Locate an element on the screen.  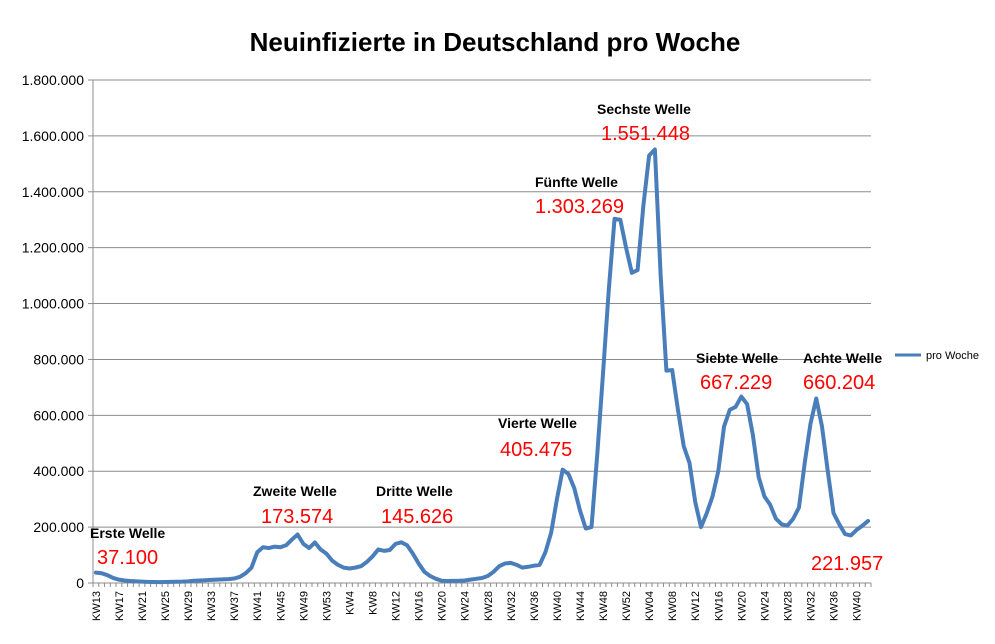
y-tick-label: 800.000 is located at coordinates (58, 359).